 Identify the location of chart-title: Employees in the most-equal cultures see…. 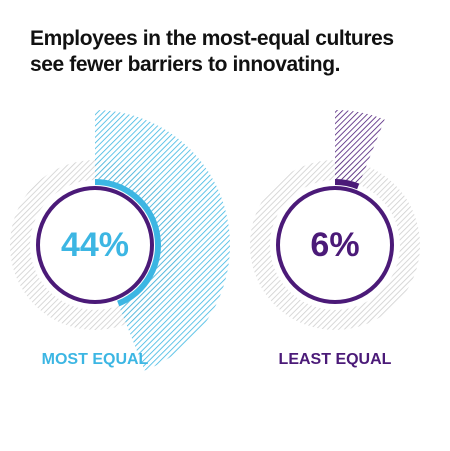
(212, 51).